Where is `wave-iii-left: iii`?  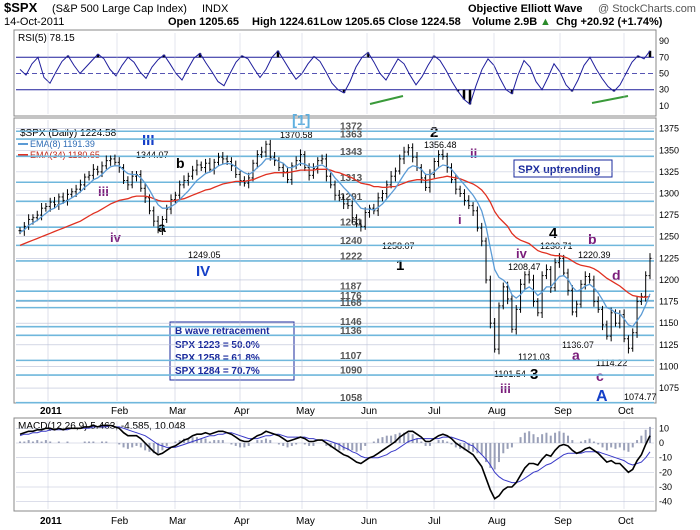
wave-iii-left: iii is located at coordinates (103, 191).